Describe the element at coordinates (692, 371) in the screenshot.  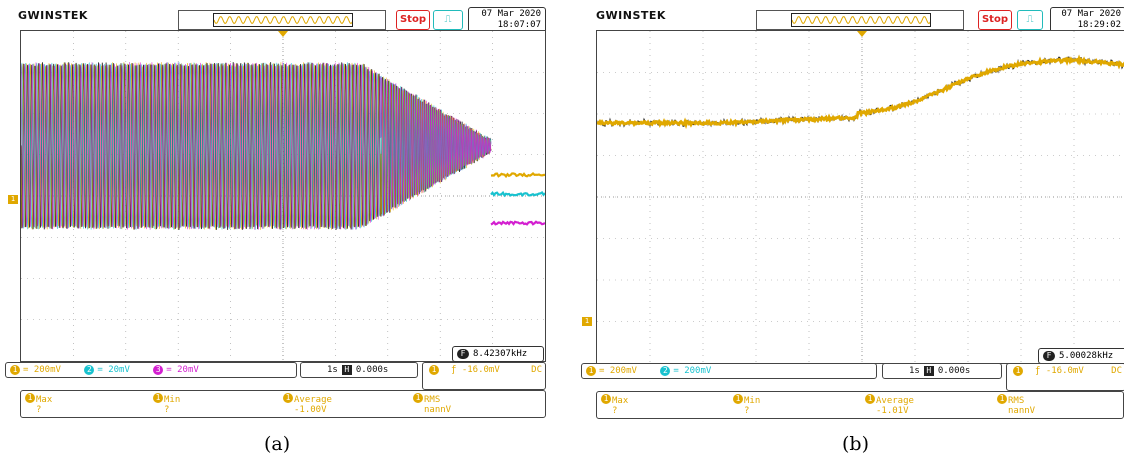
I see `ch2-scale: = 200mV` at that location.